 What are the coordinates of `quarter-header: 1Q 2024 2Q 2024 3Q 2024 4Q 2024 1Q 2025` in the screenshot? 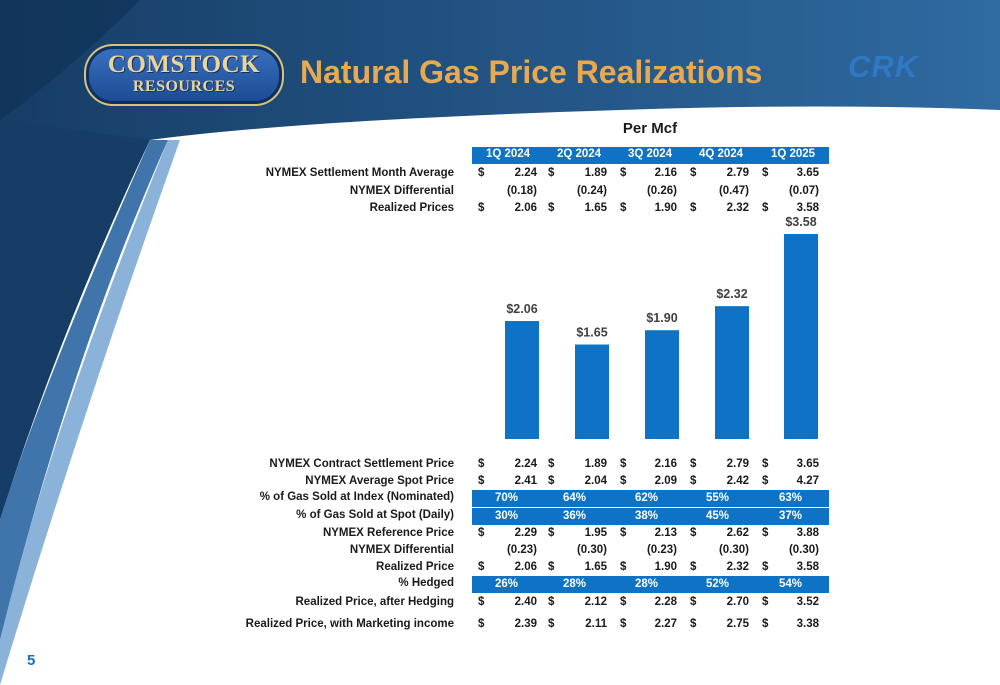 It's located at (650, 155).